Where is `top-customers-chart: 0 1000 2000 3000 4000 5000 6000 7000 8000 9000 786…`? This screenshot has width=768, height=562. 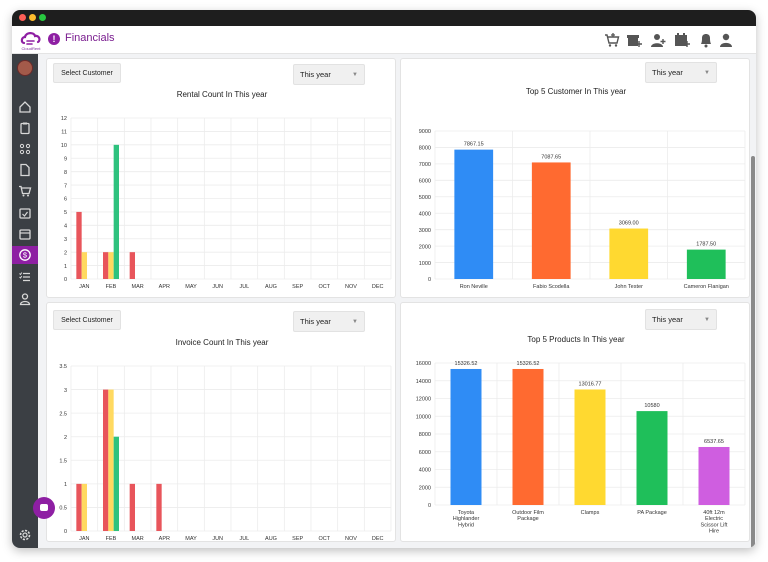
top-customers-chart: 0 1000 2000 3000 4000 5000 6000 7000 8000 9000 786… is located at coordinates (582, 209).